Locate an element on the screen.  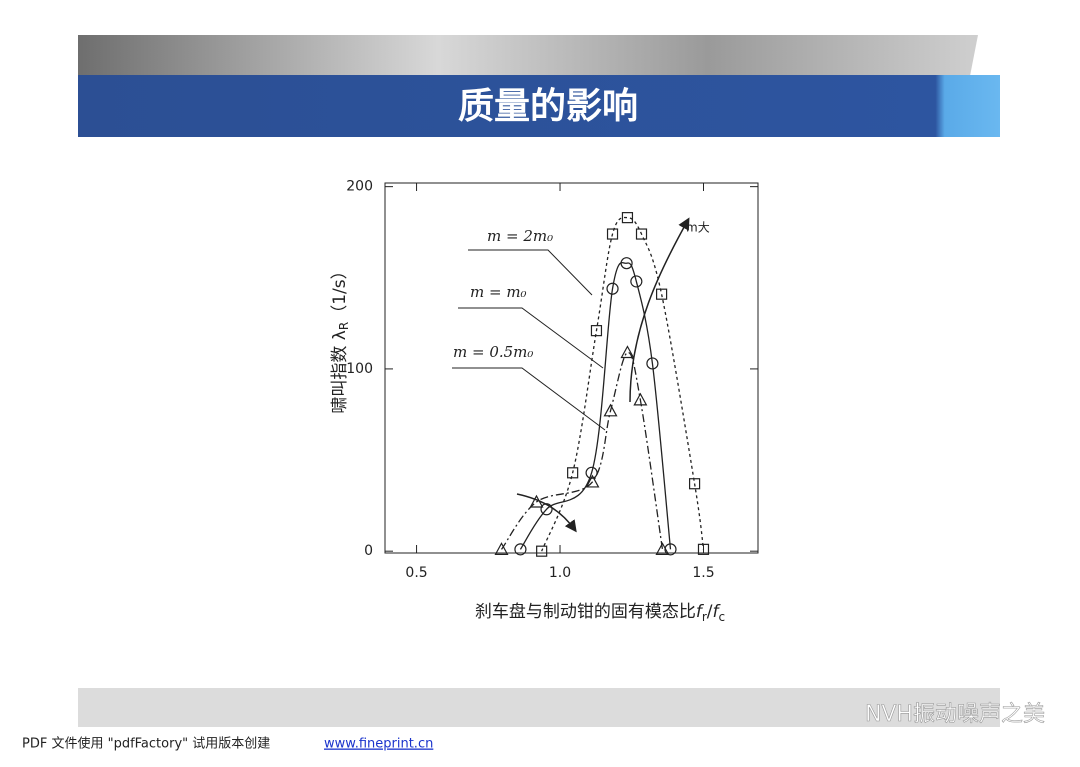
x-axis-label: 刹车盘与制动钳的固有模态比fr/fc is located at coordinates (600, 613).